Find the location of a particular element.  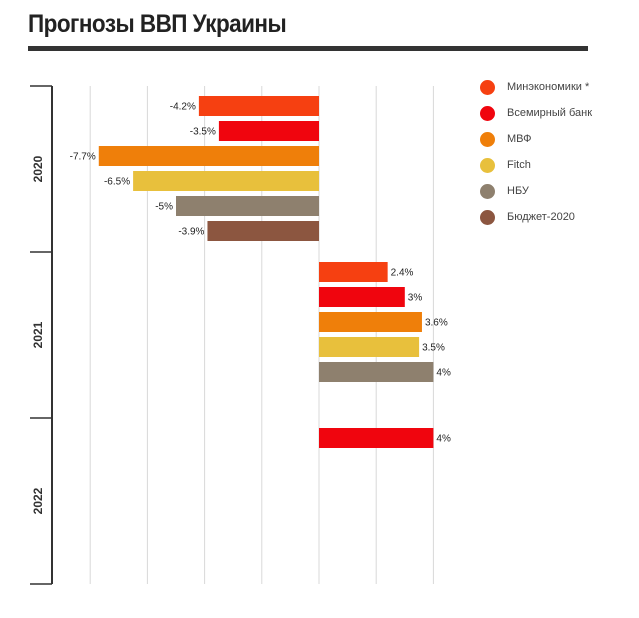

year-label: 2020 is located at coordinates (38, 168).